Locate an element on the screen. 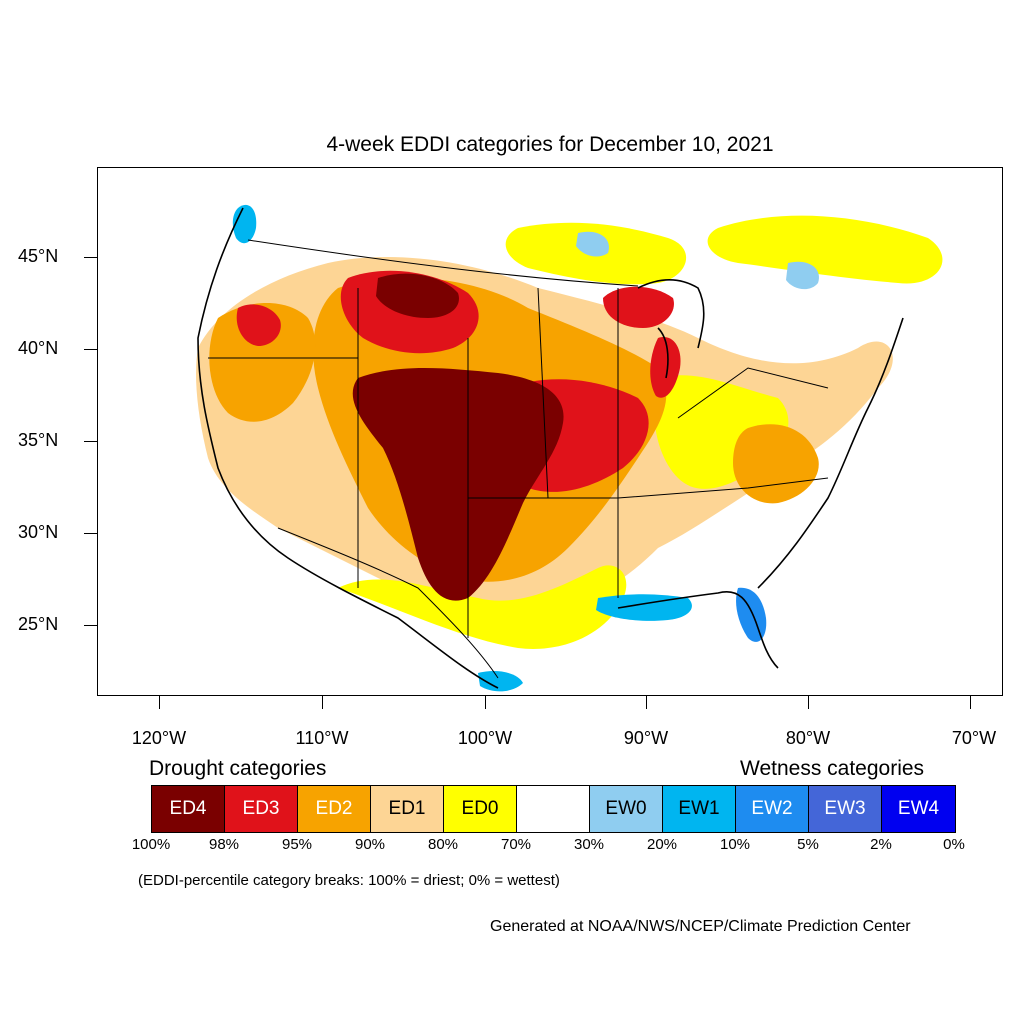  ed0-region-canada-east is located at coordinates (825, 249).